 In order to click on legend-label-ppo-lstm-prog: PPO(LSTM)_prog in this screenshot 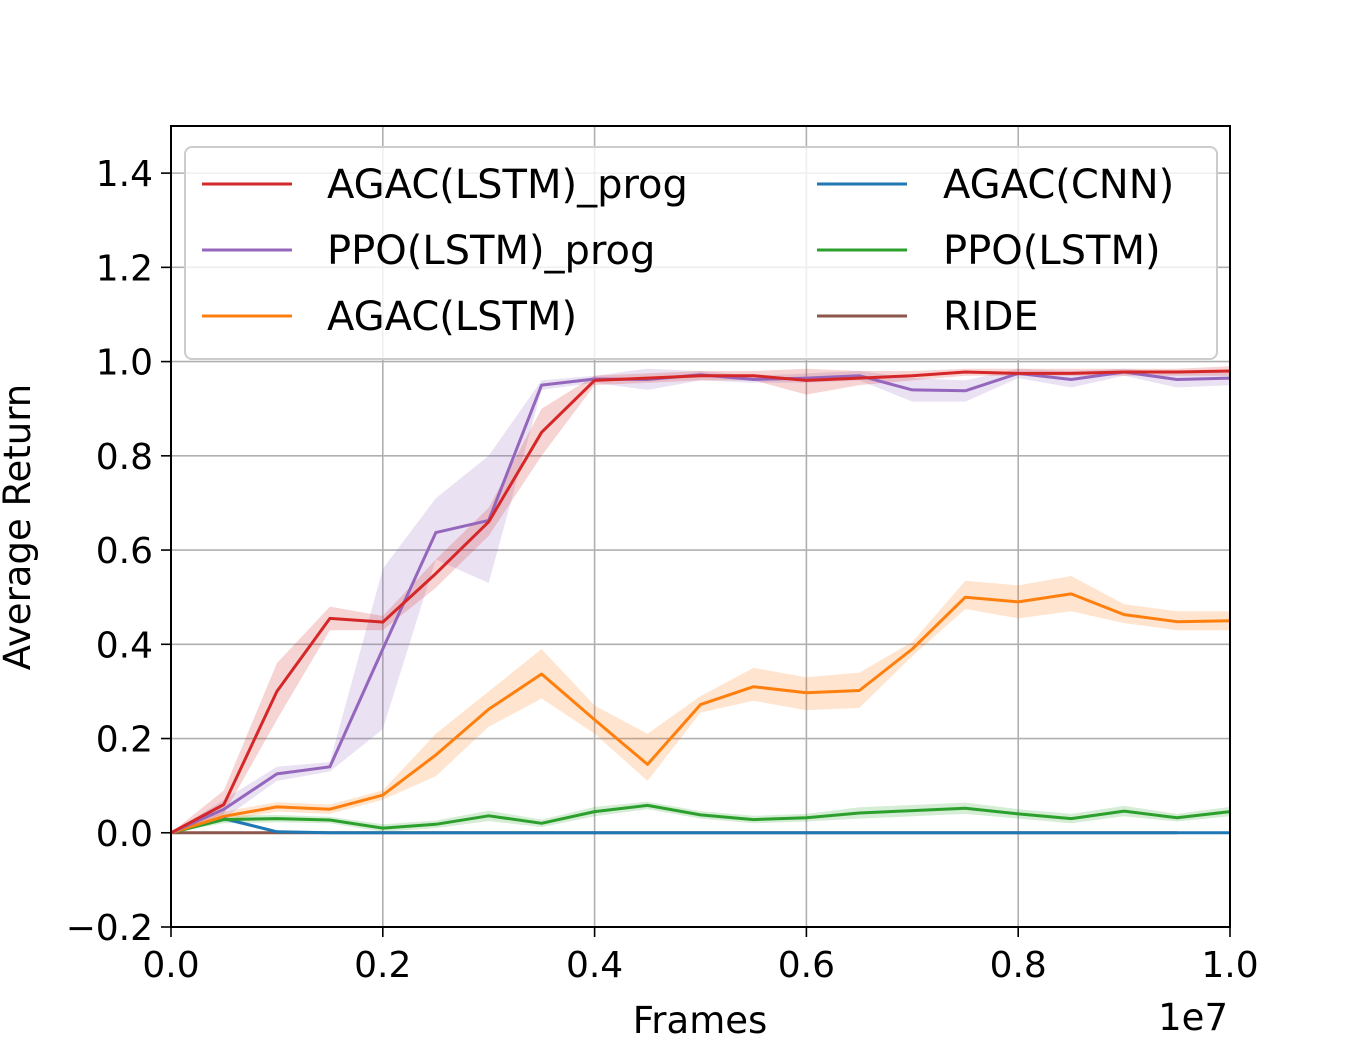, I will do `click(491, 251)`.